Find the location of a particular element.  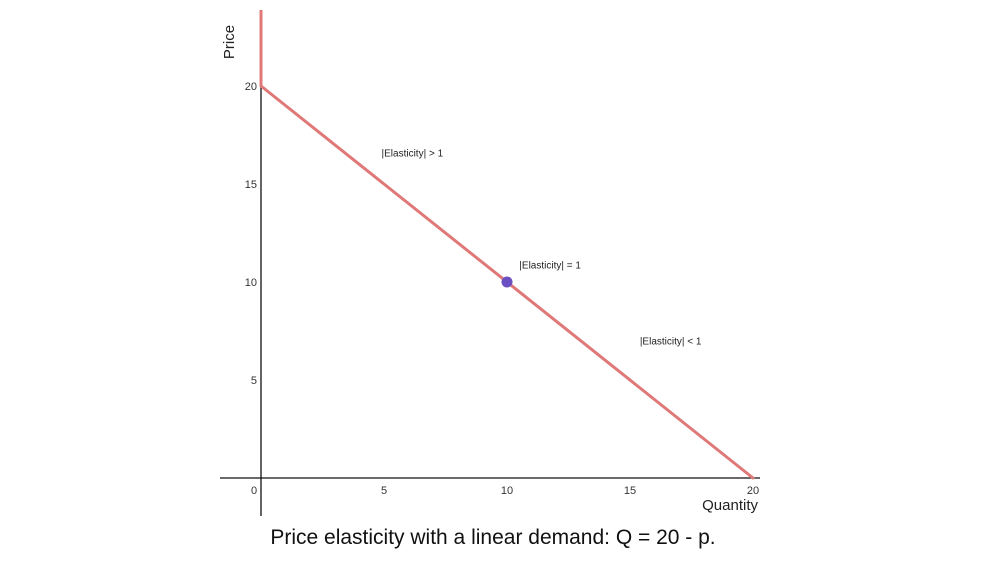

annotation-inelastic: |Elasticity| < 1 is located at coordinates (671, 342).